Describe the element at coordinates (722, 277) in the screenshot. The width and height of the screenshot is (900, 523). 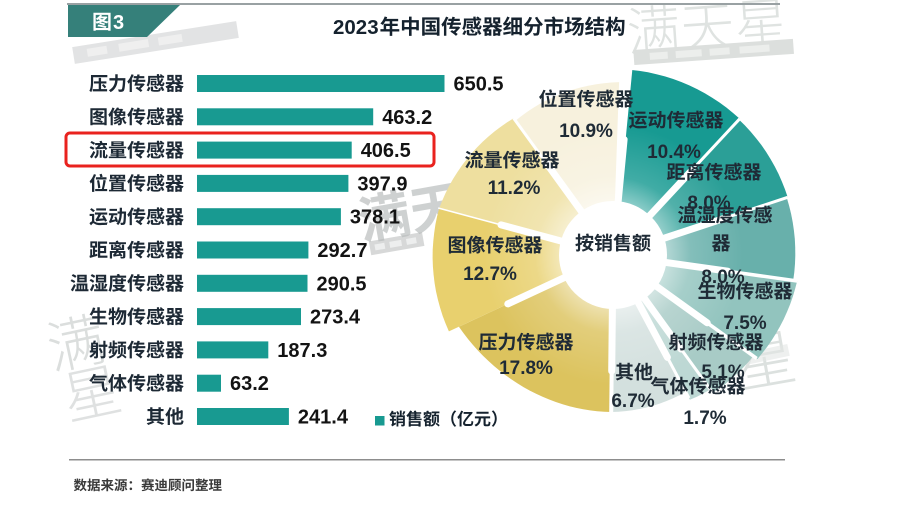
I see `svg-text: 8.0%` at that location.